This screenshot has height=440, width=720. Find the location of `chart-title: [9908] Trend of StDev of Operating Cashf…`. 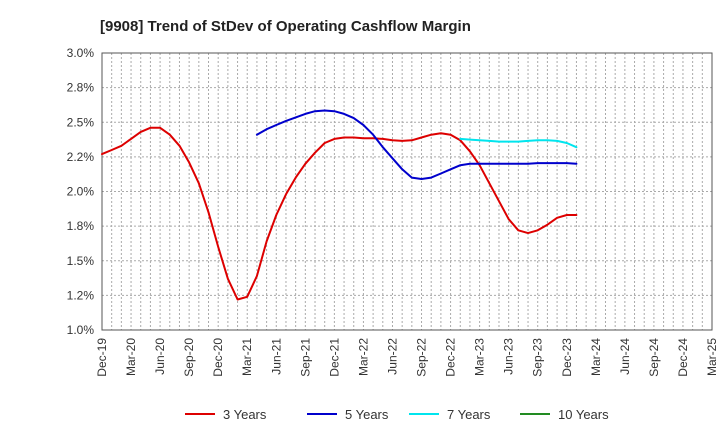

chart-title: [9908] Trend of StDev of Operating Cashf… is located at coordinates (285, 26).